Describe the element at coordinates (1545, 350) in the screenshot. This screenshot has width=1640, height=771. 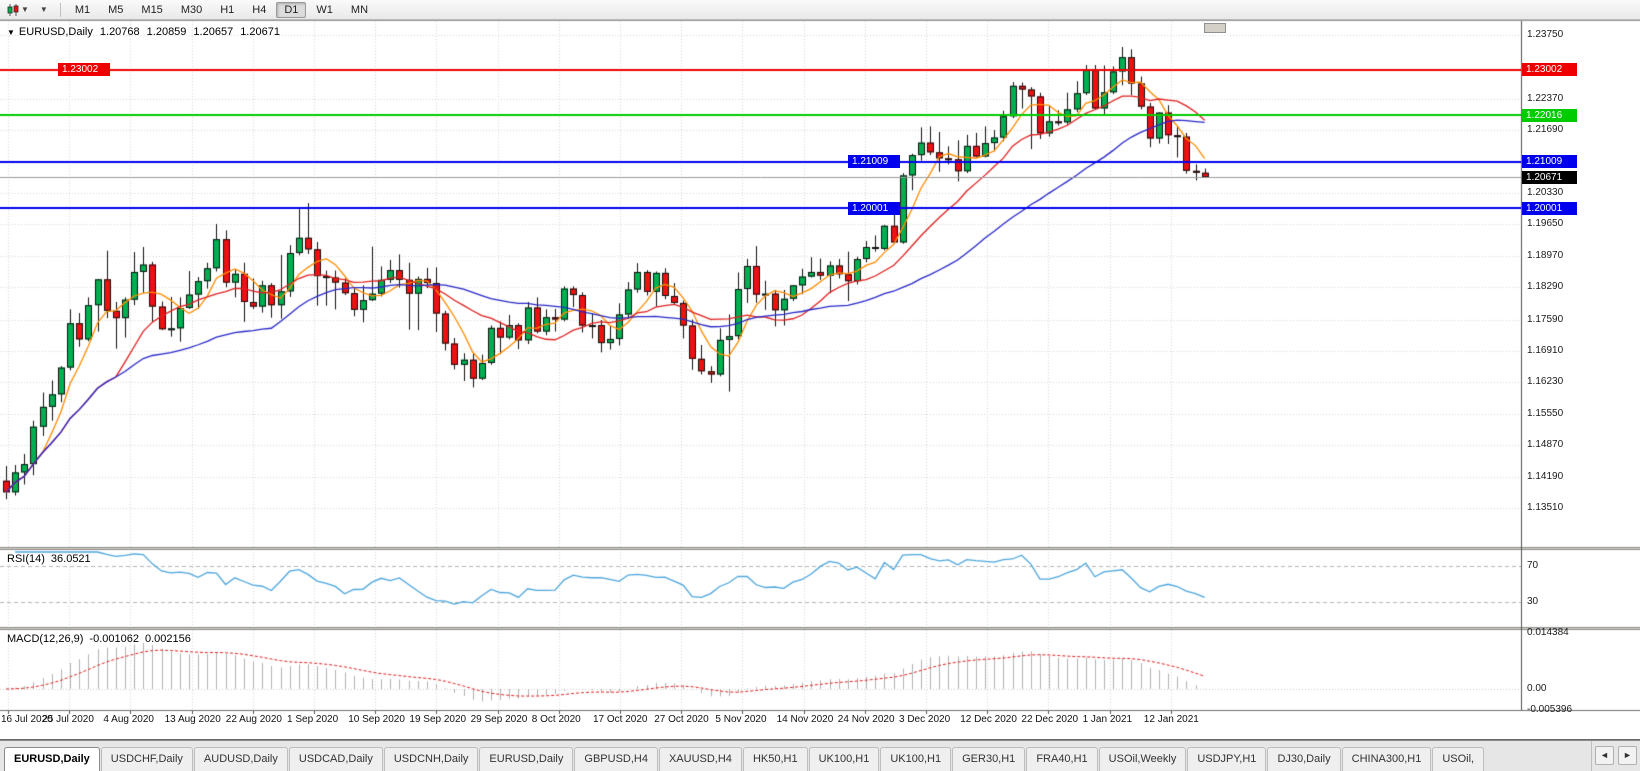
I see `price-scale-label: 1.16910` at that location.